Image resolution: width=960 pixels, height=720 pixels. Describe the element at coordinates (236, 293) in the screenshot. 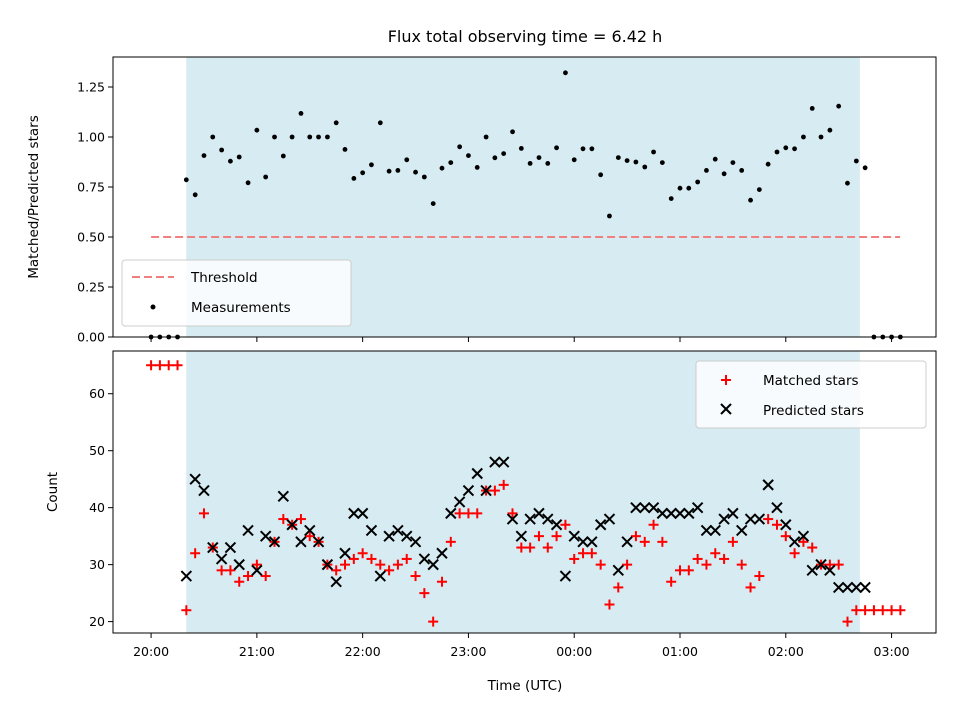

I see `top-legend: Threshold Measurements` at that location.